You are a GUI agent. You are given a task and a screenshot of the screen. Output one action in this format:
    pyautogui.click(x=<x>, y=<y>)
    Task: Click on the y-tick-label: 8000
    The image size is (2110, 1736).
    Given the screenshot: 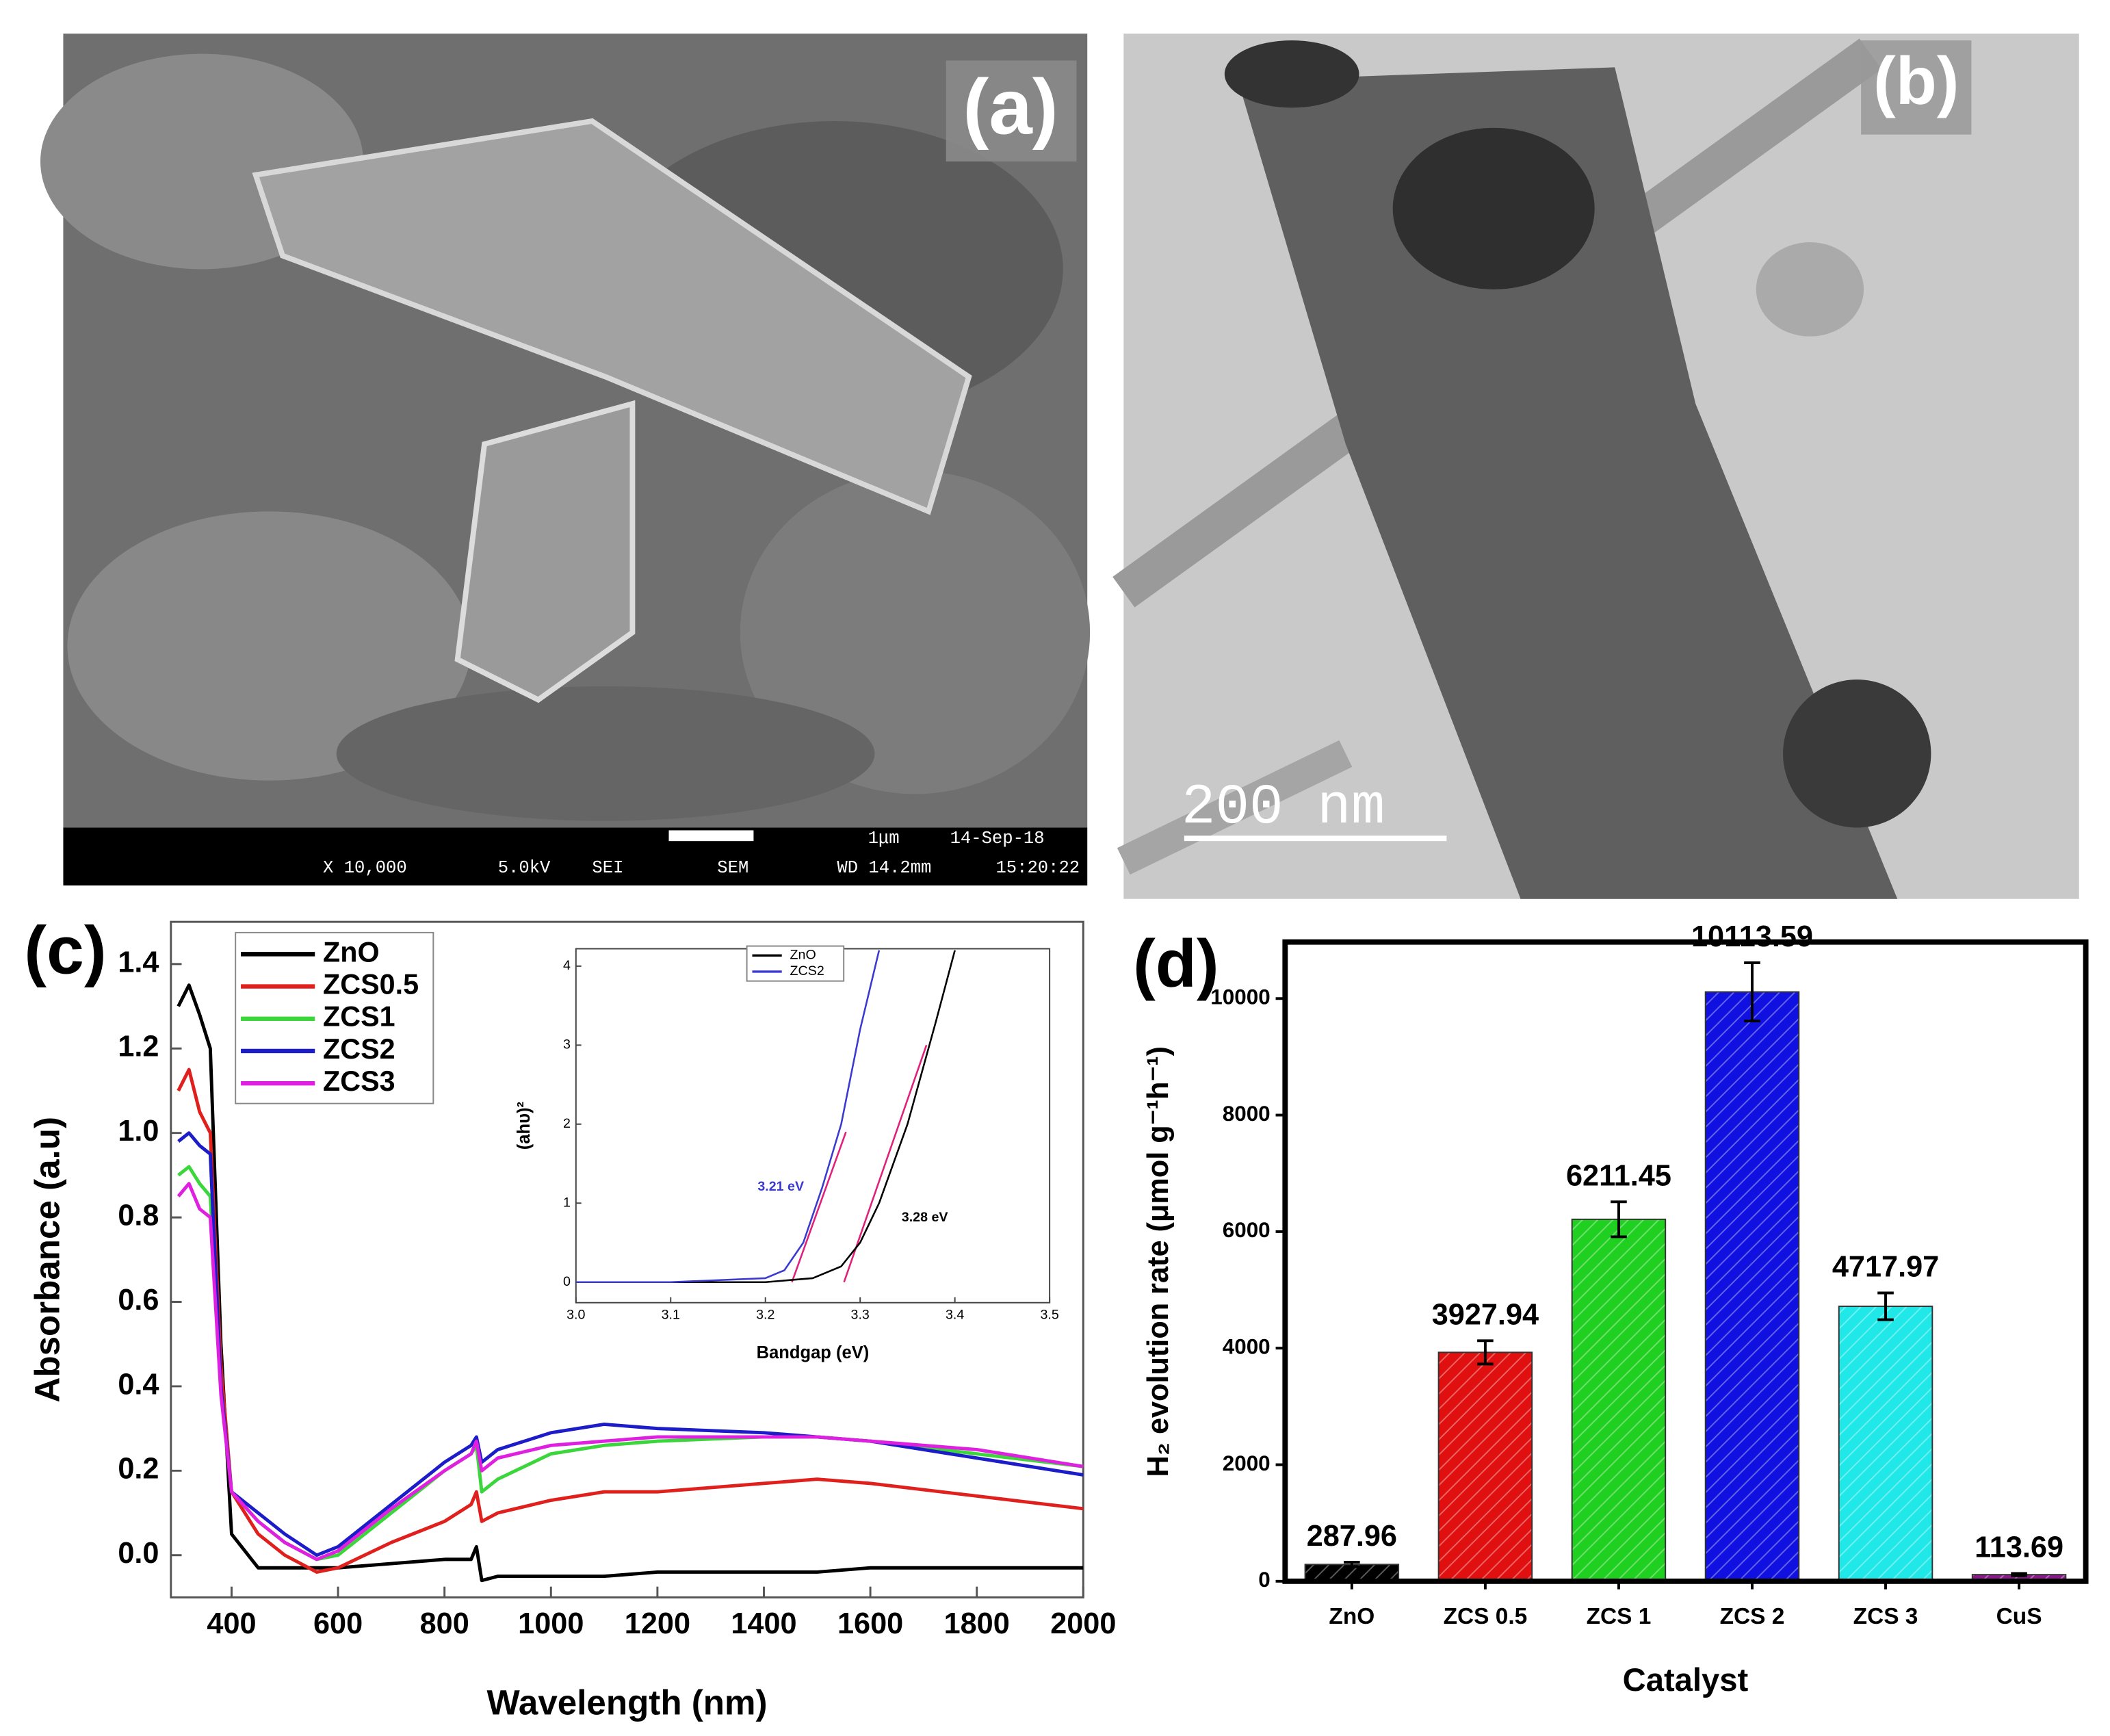 What is the action you would take?
    pyautogui.click(x=1247, y=1114)
    